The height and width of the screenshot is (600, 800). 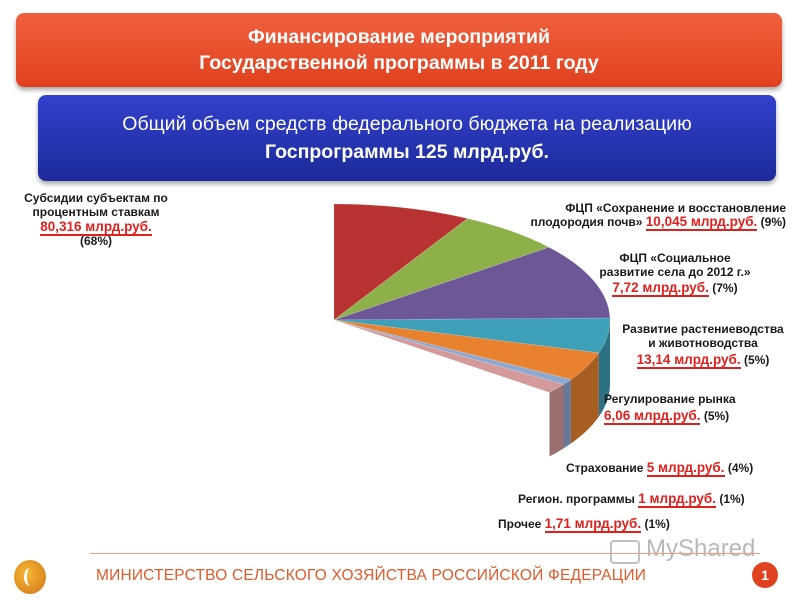 What do you see at coordinates (675, 258) in the screenshot?
I see `label-village-text1: ФЦП «Социальное` at bounding box center [675, 258].